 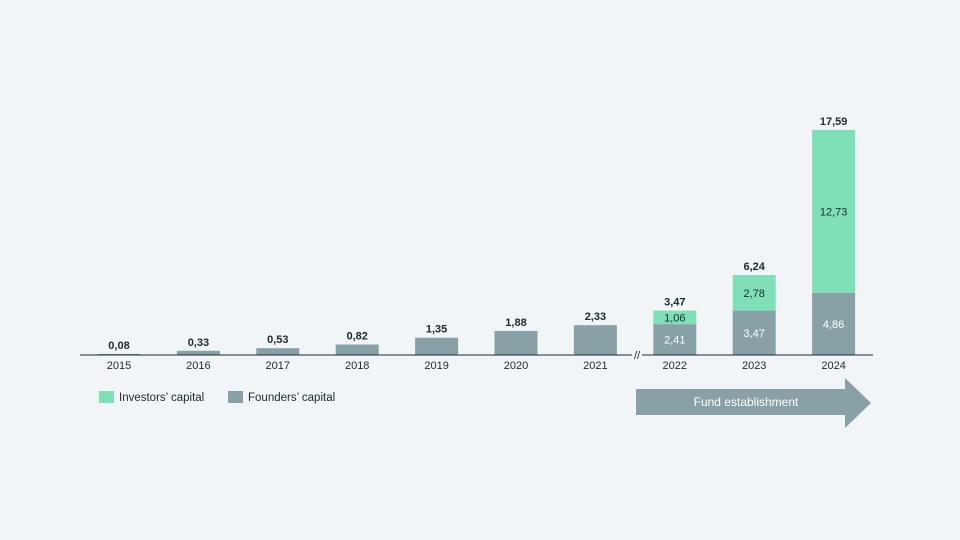 I want to click on bar-segment-founders-2023, so click(x=754, y=332).